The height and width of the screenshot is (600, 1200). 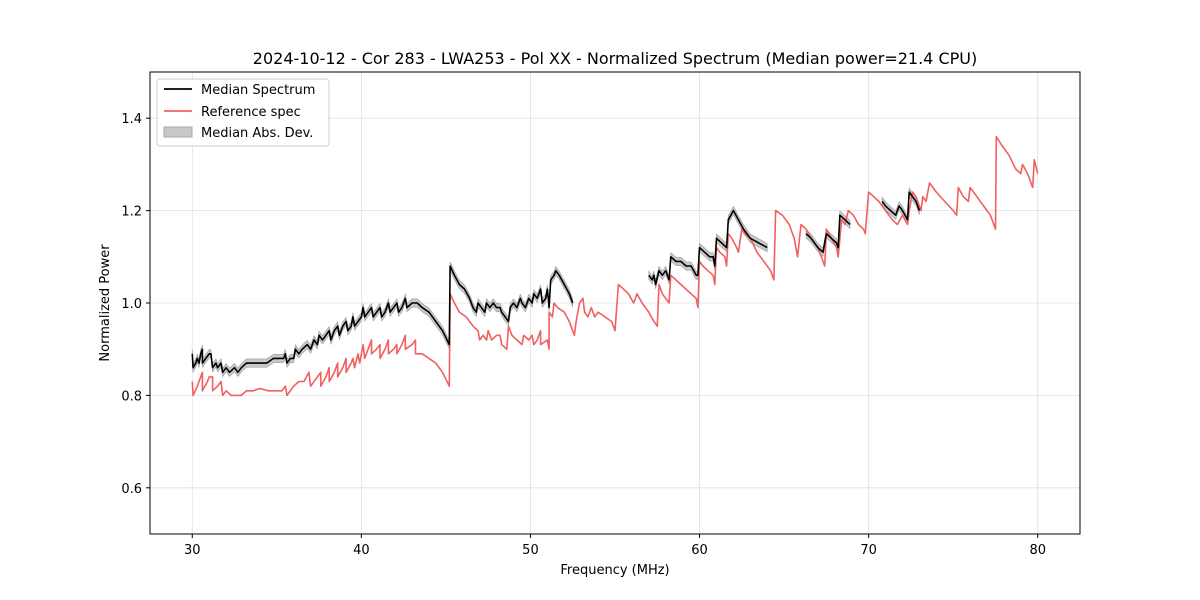 I want to click on x-tick-label: 30, so click(x=192, y=550).